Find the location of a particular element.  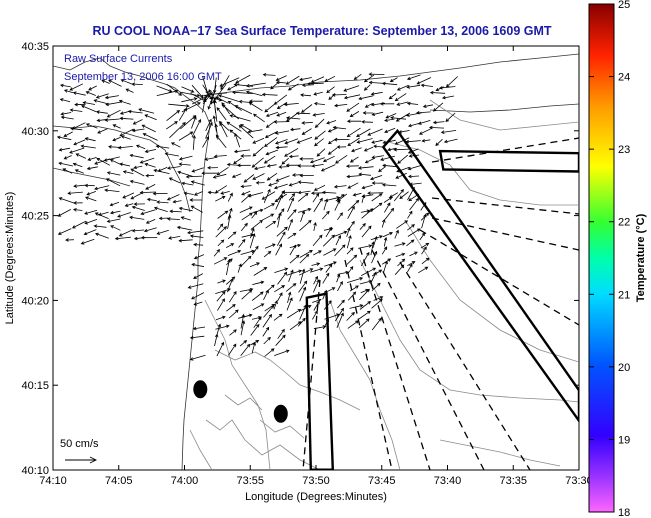

x-axis-label: Longitude (Degrees:Minutes) is located at coordinates (316, 497).